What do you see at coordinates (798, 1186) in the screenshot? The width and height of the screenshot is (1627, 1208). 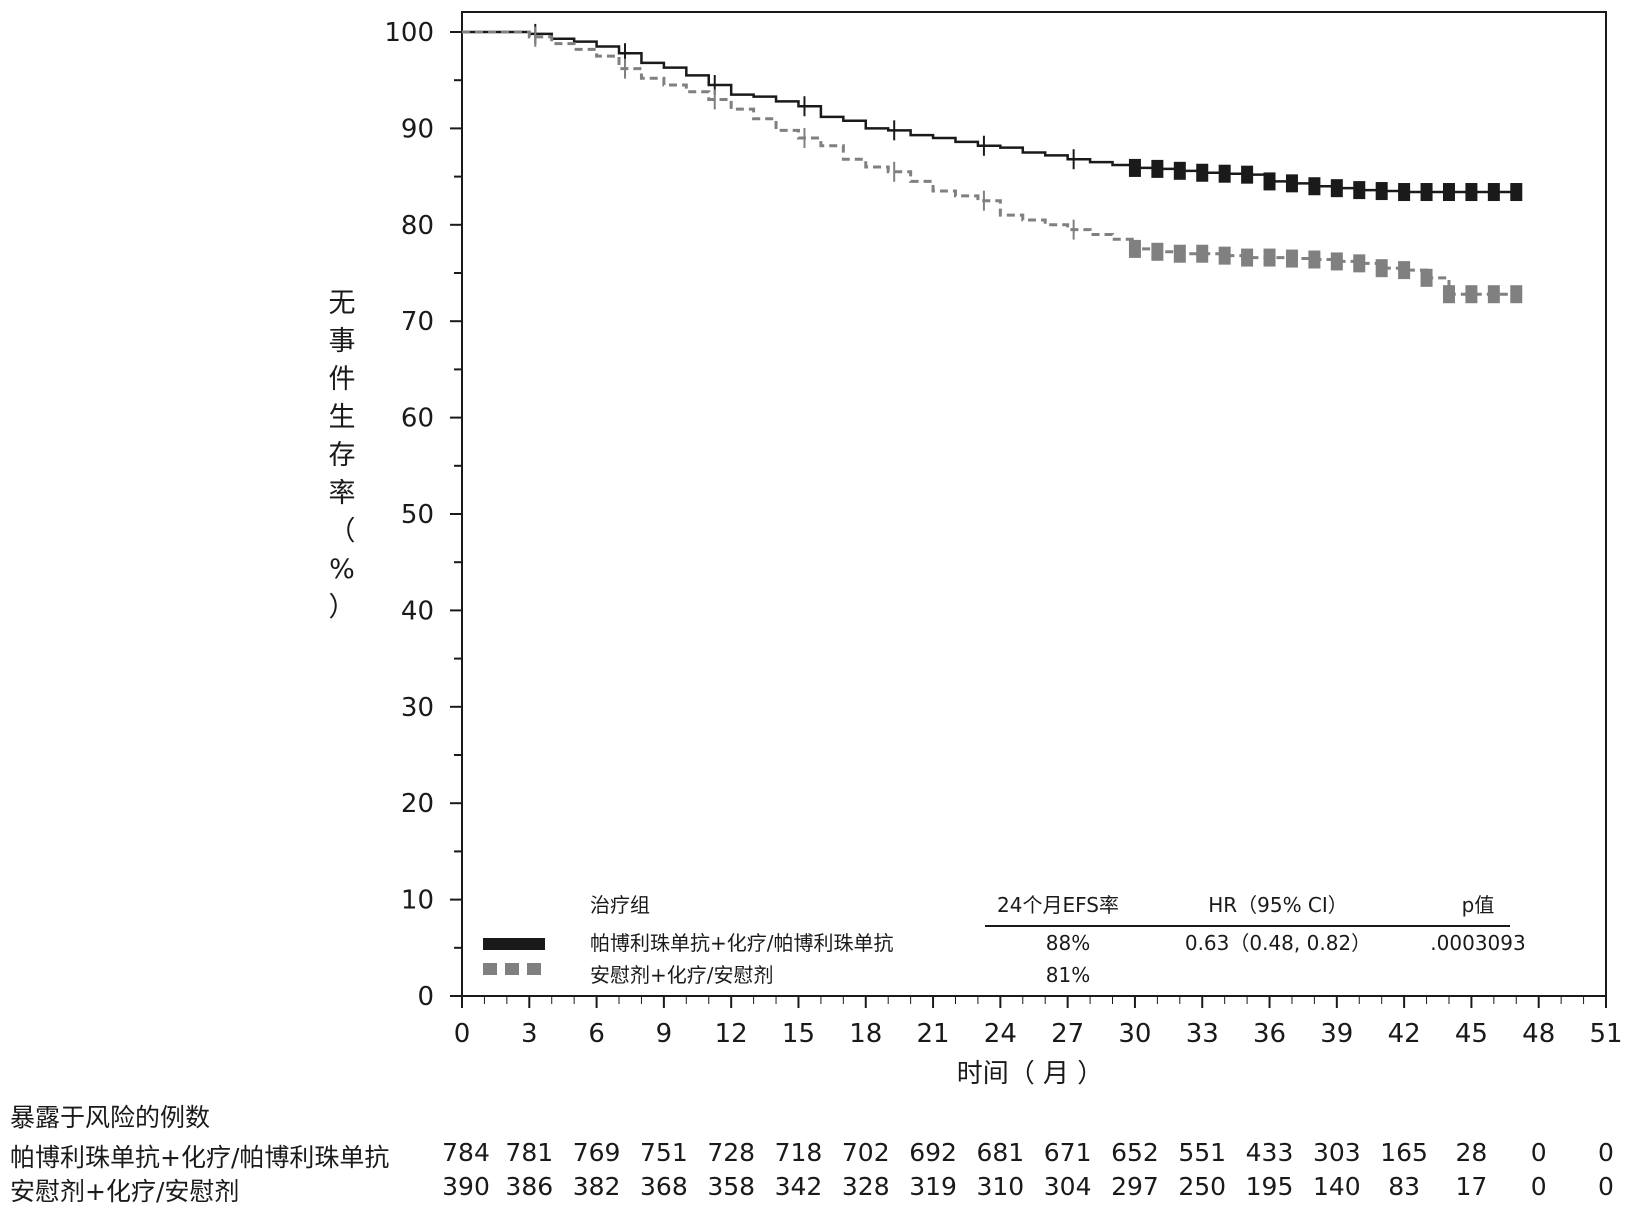 I see `risk-value: 342` at bounding box center [798, 1186].